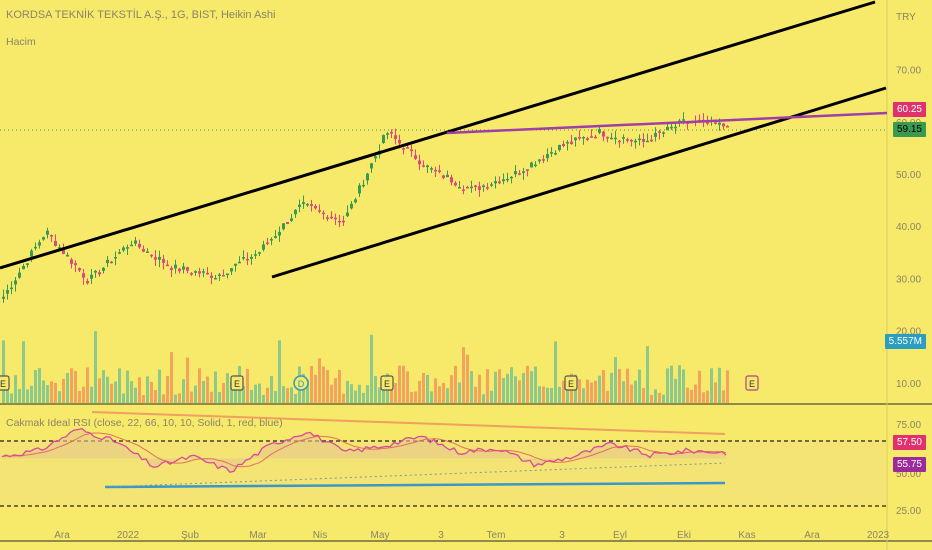 This screenshot has width=932, height=550. Describe the element at coordinates (364, 450) in the screenshot. I see `rsi-area-fill` at that location.